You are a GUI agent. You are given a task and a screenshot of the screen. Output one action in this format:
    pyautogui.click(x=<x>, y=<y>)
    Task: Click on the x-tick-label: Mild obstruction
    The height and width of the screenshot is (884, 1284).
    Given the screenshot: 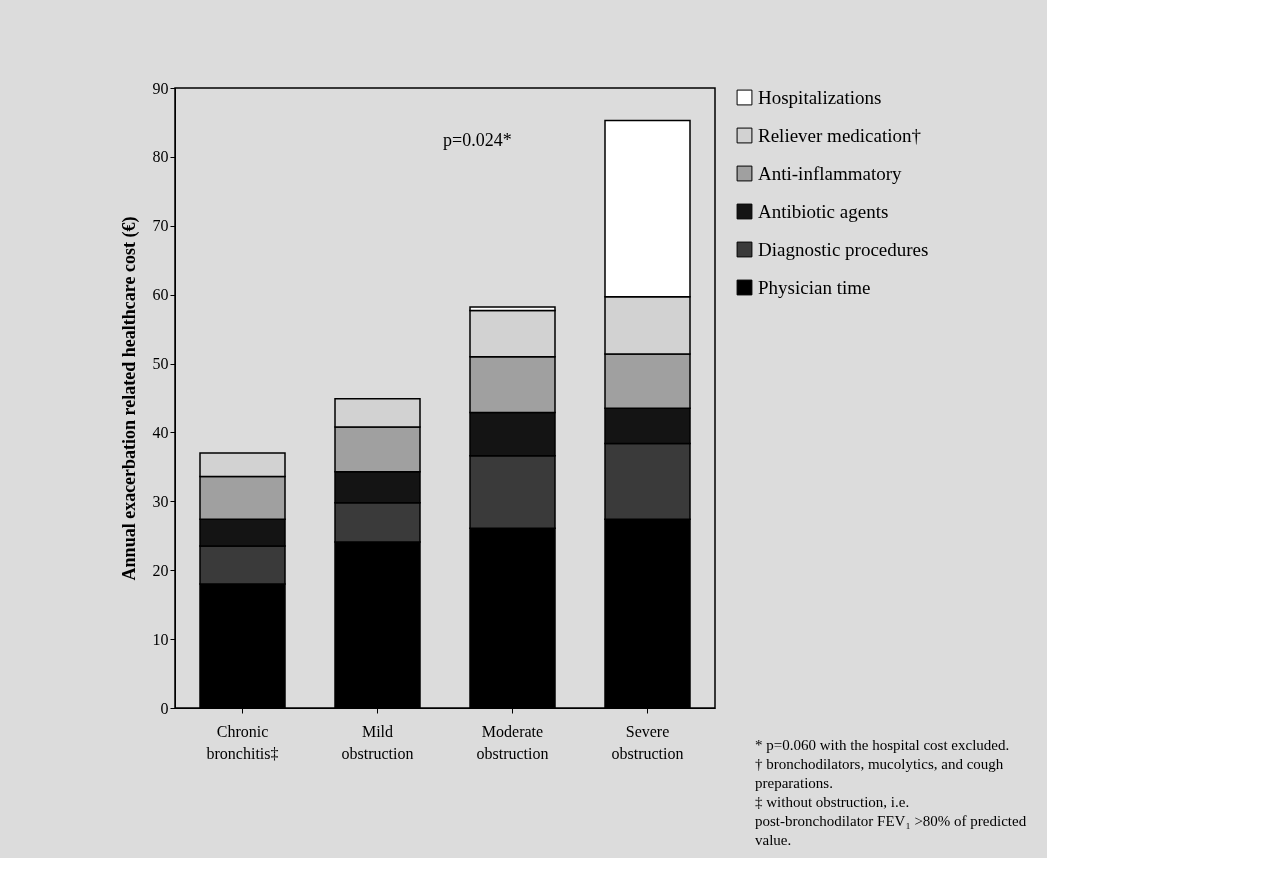 What is the action you would take?
    pyautogui.click(x=377, y=742)
    